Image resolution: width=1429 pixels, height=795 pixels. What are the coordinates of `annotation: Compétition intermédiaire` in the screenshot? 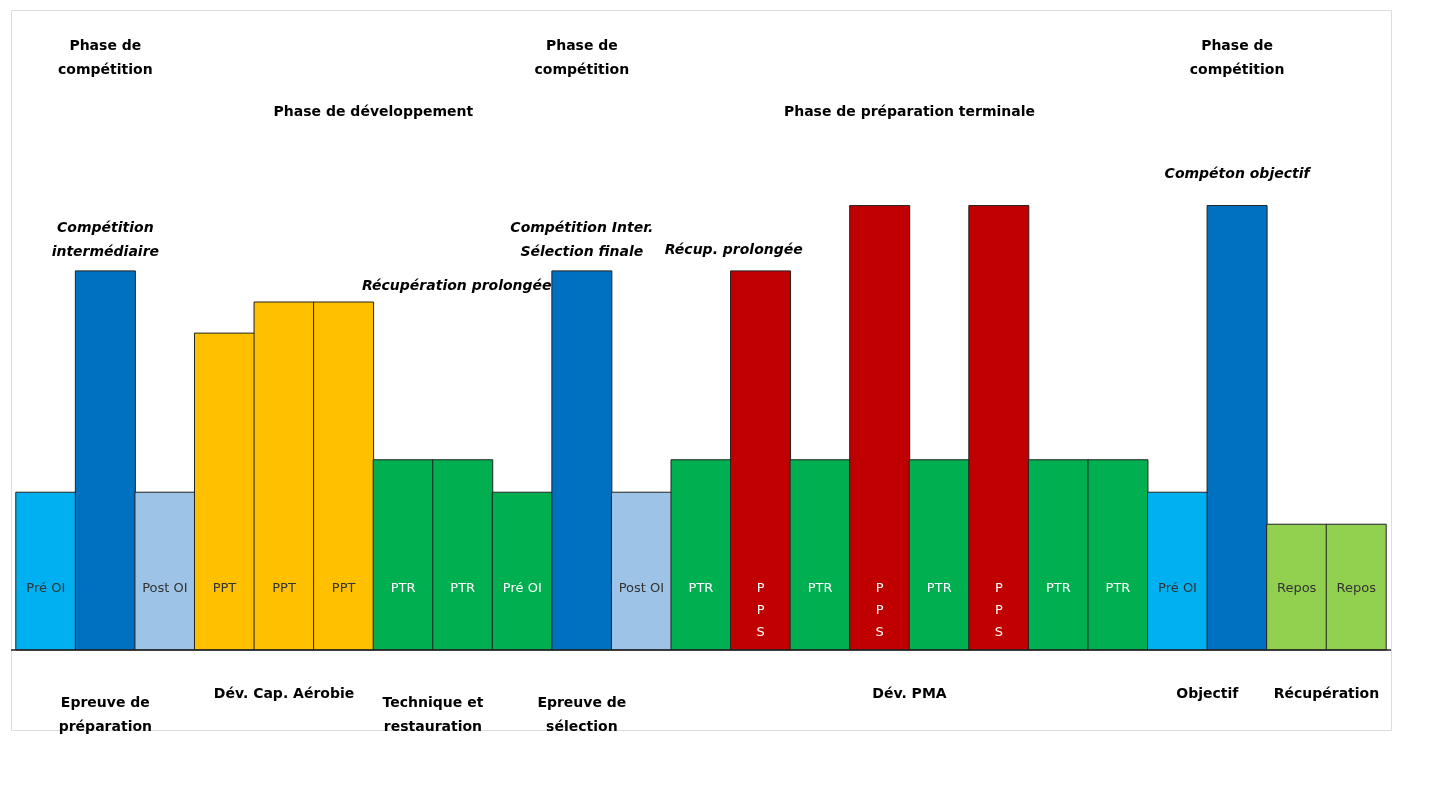 It's located at (105, 238).